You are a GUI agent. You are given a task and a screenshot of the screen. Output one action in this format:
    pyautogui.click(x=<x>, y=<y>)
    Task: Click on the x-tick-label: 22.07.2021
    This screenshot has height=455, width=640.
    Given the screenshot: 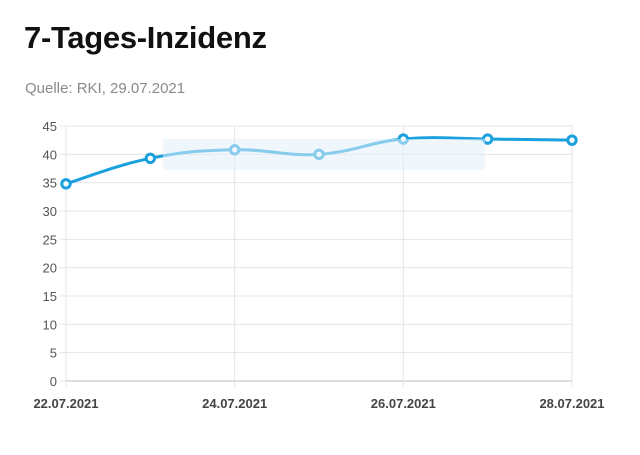 What is the action you would take?
    pyautogui.click(x=65, y=403)
    